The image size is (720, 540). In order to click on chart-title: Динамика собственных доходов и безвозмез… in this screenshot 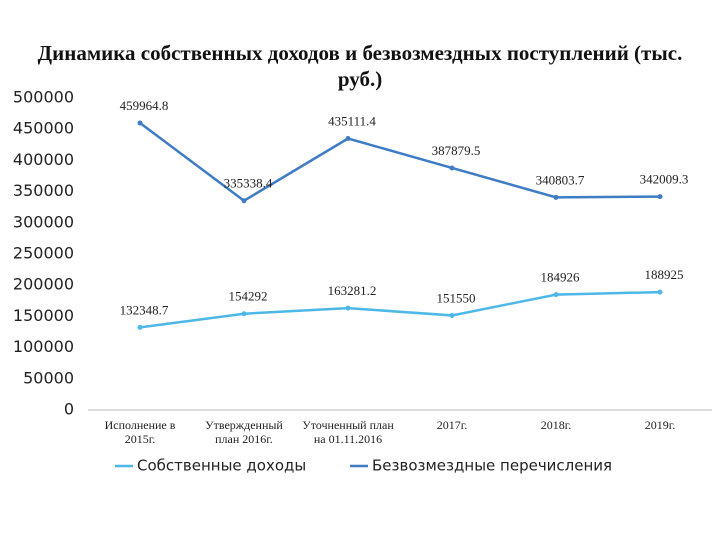, I will do `click(360, 66)`.